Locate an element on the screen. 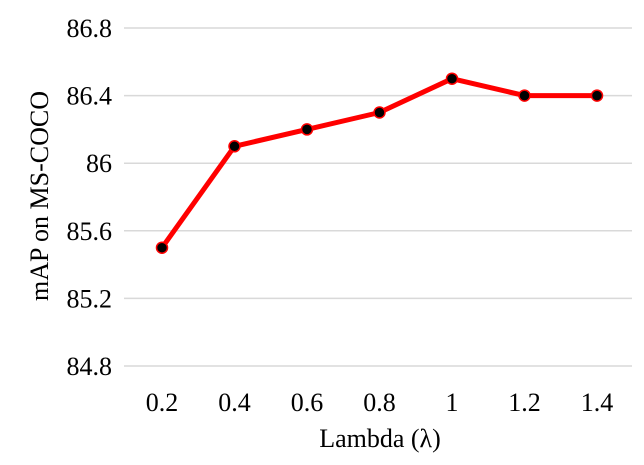  x-tick-label: 0.6 is located at coordinates (307, 402).